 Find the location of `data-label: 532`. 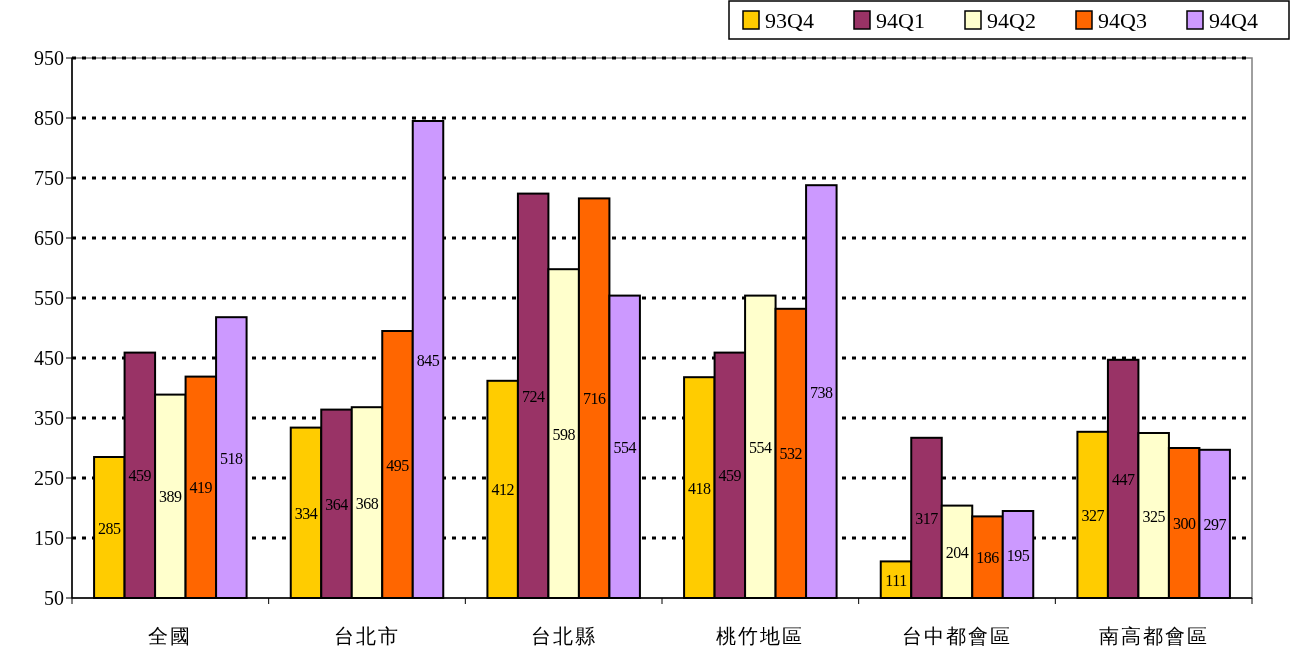

data-label: 532 is located at coordinates (791, 454).